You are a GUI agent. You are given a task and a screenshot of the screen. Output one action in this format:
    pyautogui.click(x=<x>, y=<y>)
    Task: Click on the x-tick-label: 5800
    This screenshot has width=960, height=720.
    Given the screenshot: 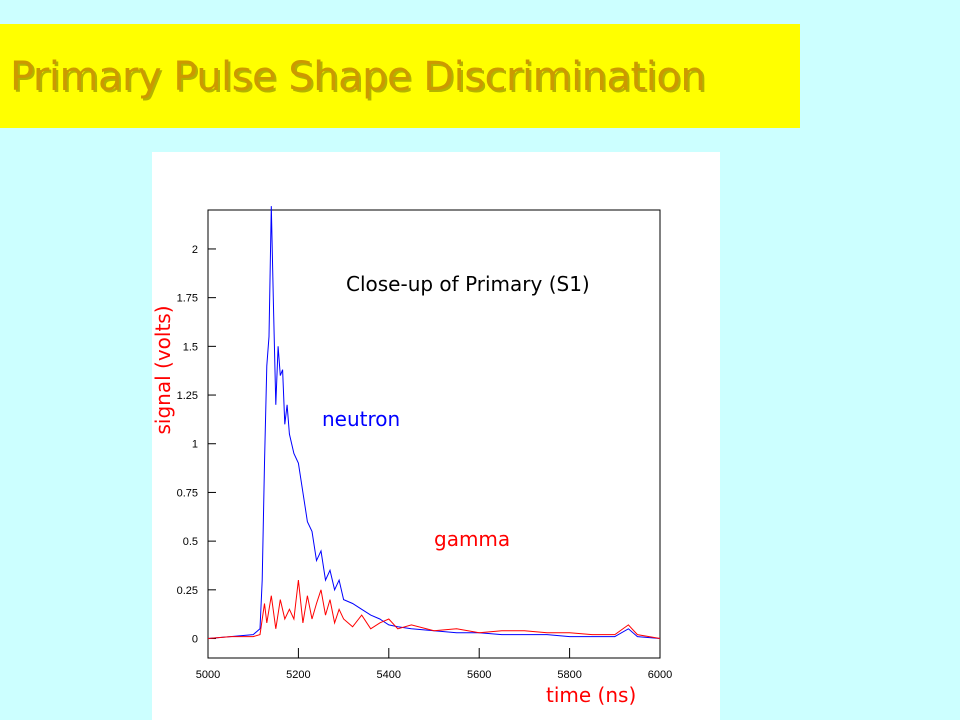 What is the action you would take?
    pyautogui.click(x=569, y=675)
    